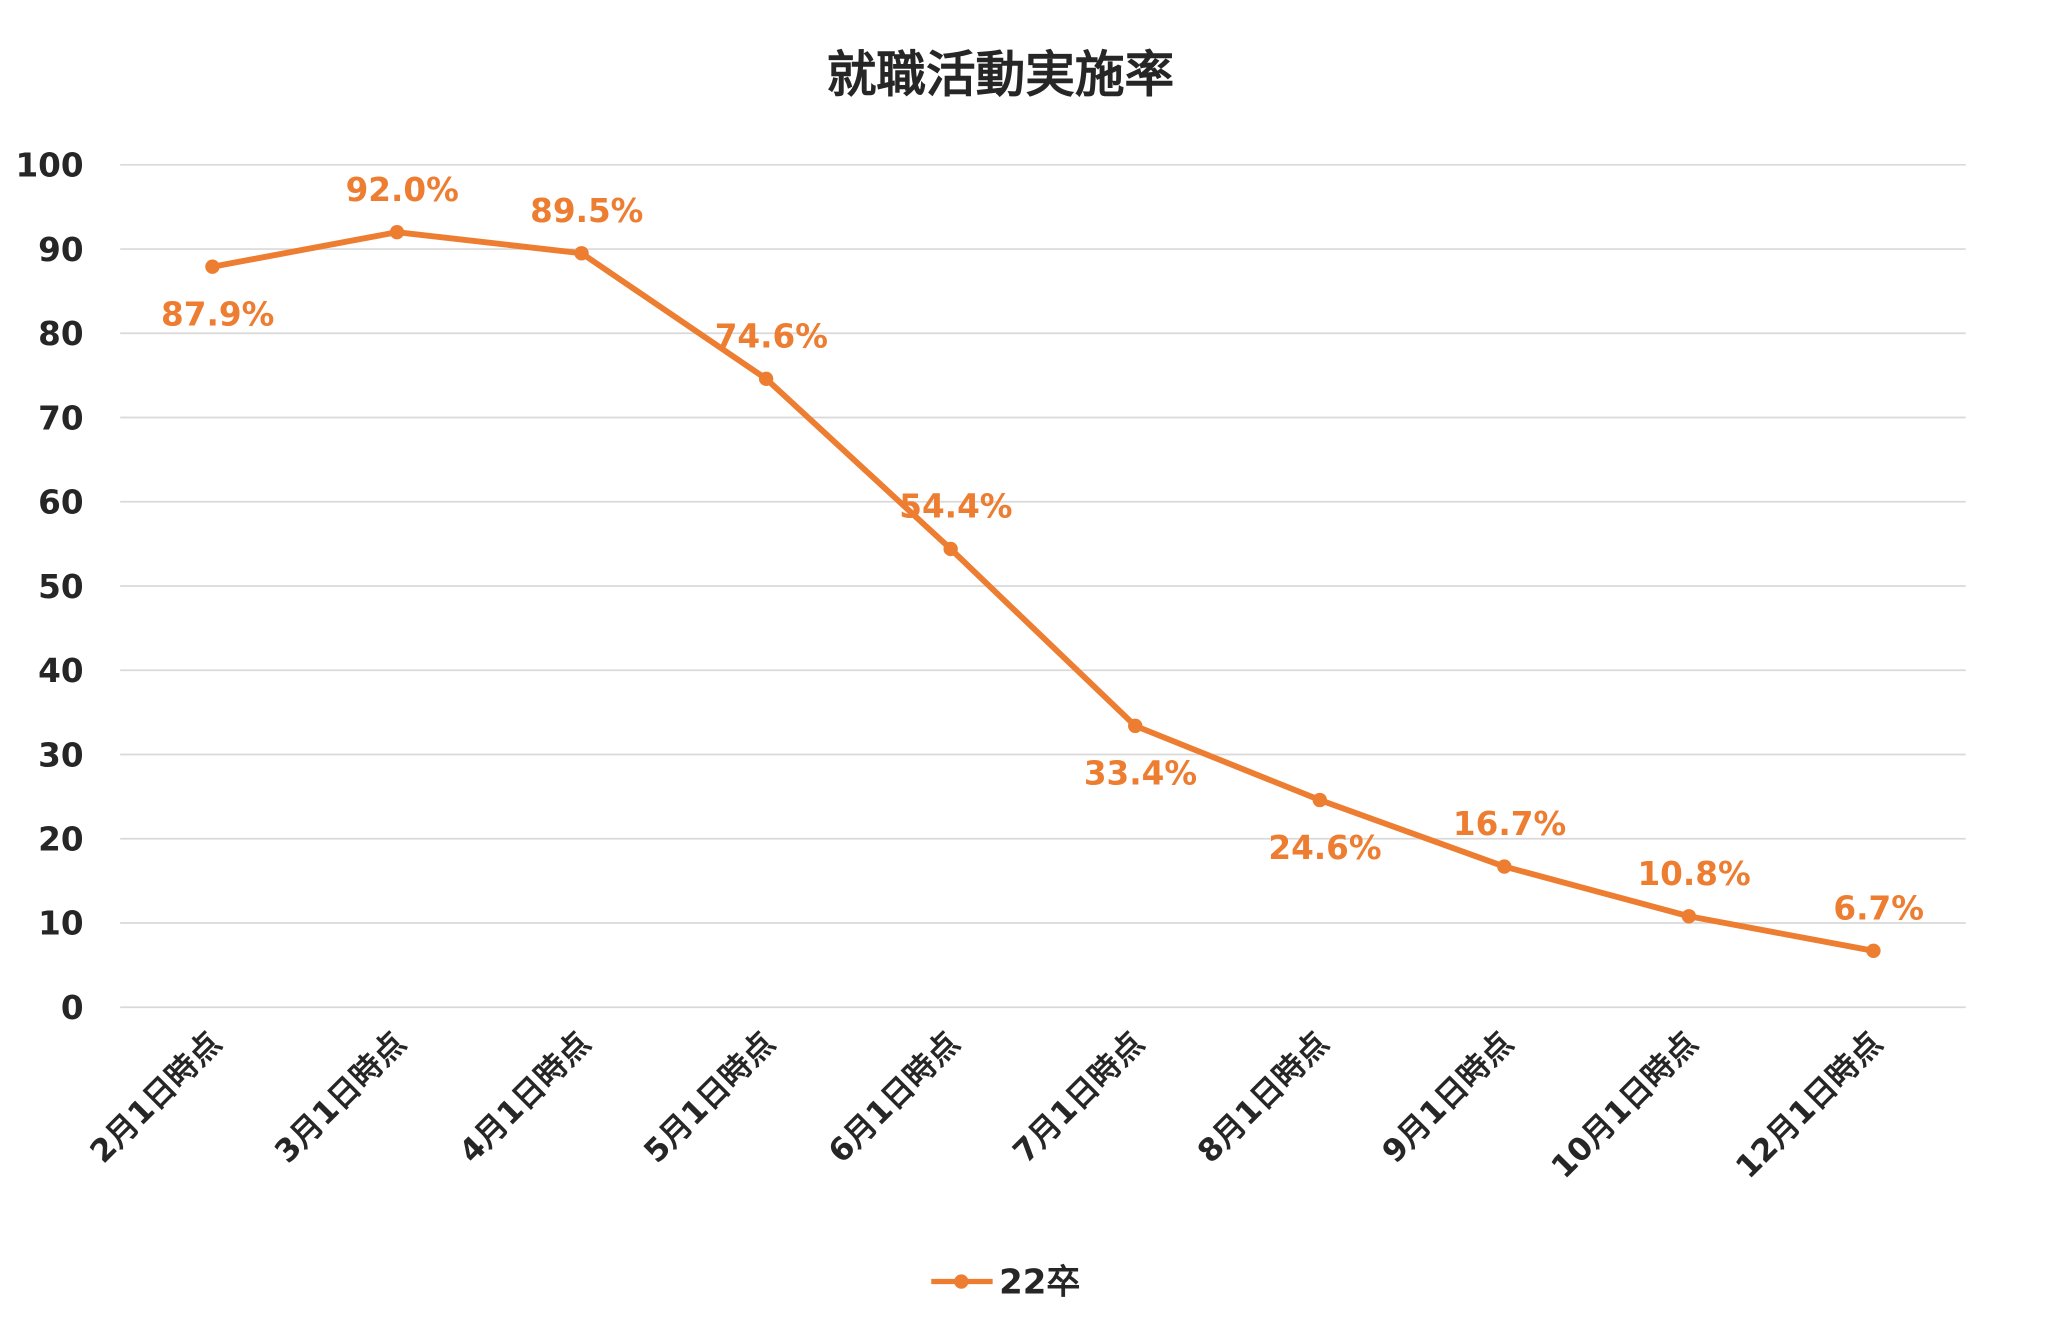 This screenshot has width=2048, height=1334. Describe the element at coordinates (1693, 874) in the screenshot. I see `data-label: 10.8%` at that location.